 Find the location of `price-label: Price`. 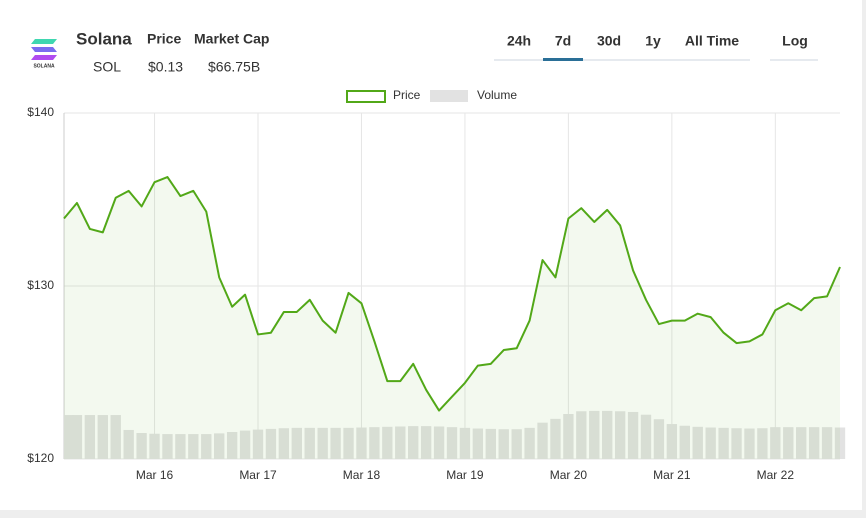

price-label: Price is located at coordinates (164, 39).